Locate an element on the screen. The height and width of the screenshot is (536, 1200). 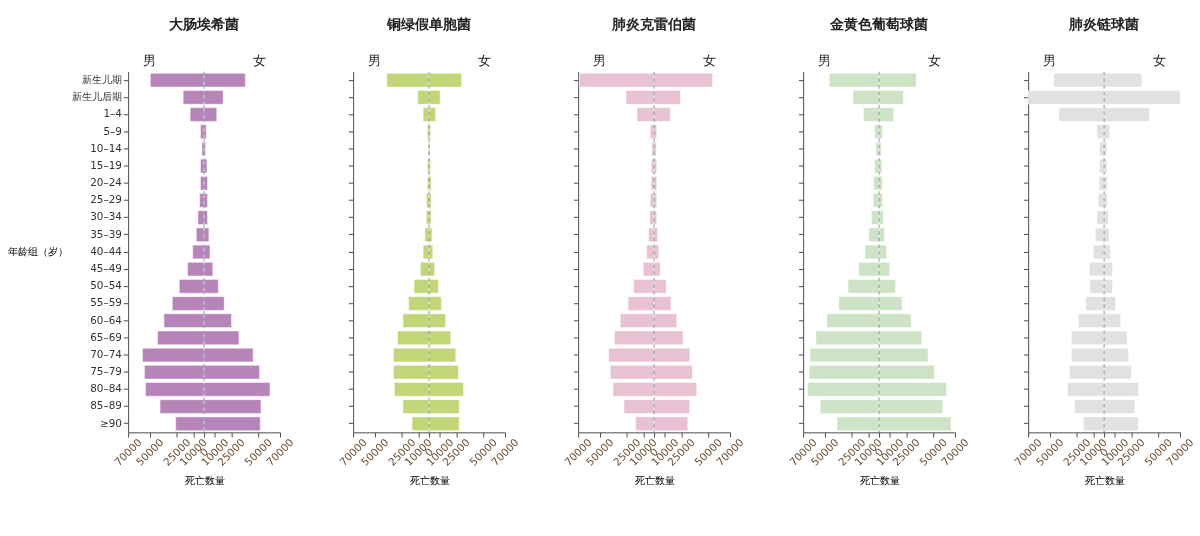
chart-title: 金黄色葡萄球菌 is located at coordinates (879, 23).